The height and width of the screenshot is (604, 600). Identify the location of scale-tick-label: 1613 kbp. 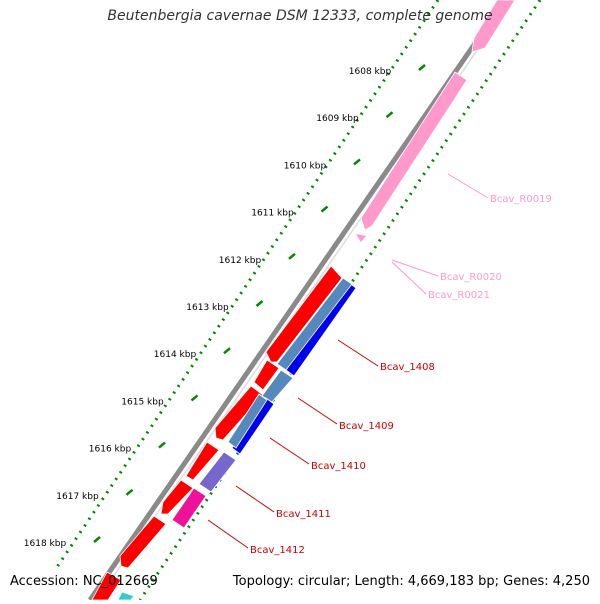
(207, 308).